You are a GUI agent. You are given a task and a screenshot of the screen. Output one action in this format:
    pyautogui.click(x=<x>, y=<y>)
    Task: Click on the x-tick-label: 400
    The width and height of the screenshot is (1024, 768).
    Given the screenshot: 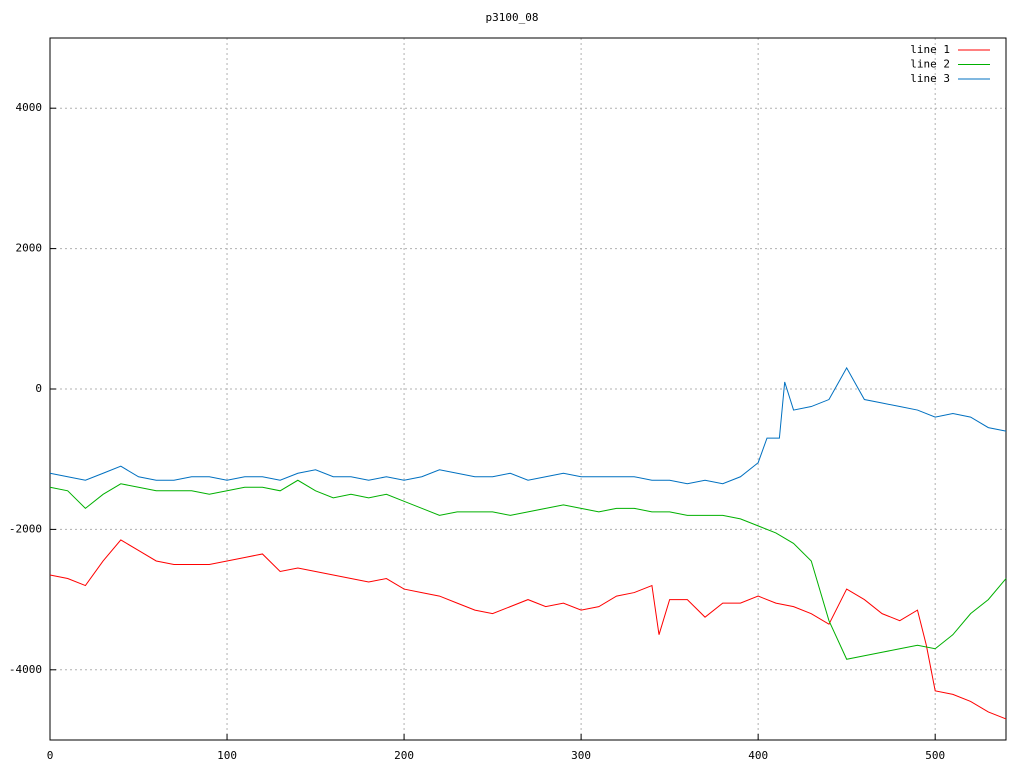 What is the action you would take?
    pyautogui.click(x=758, y=755)
    